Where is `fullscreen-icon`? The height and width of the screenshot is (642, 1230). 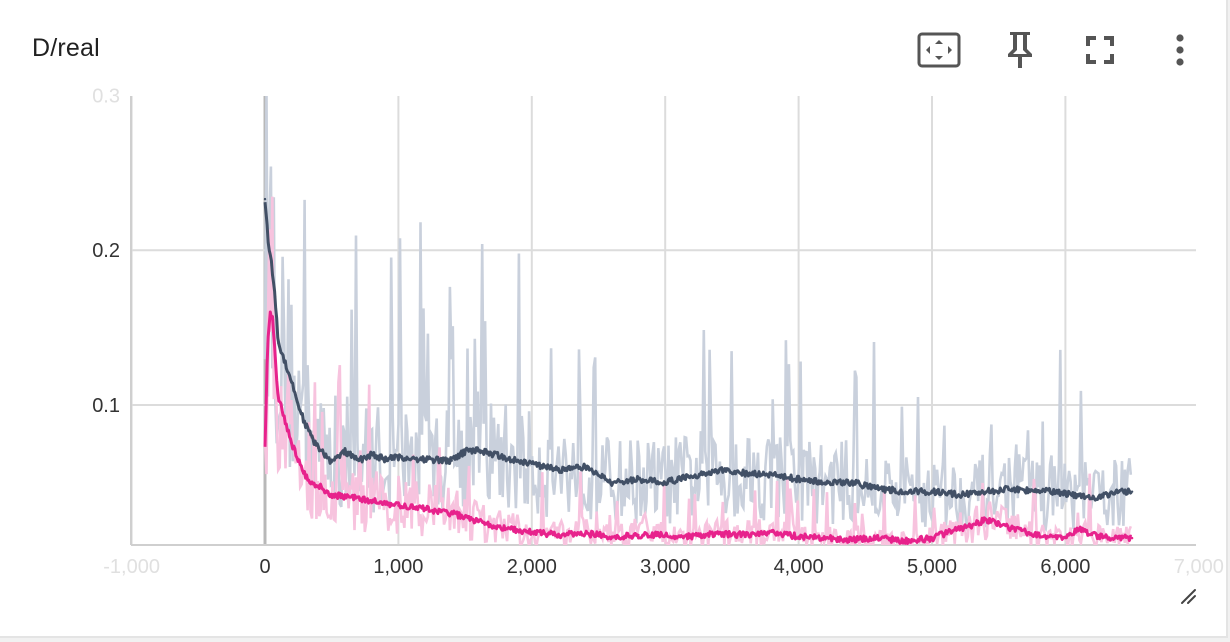 fullscreen-icon is located at coordinates (1100, 50).